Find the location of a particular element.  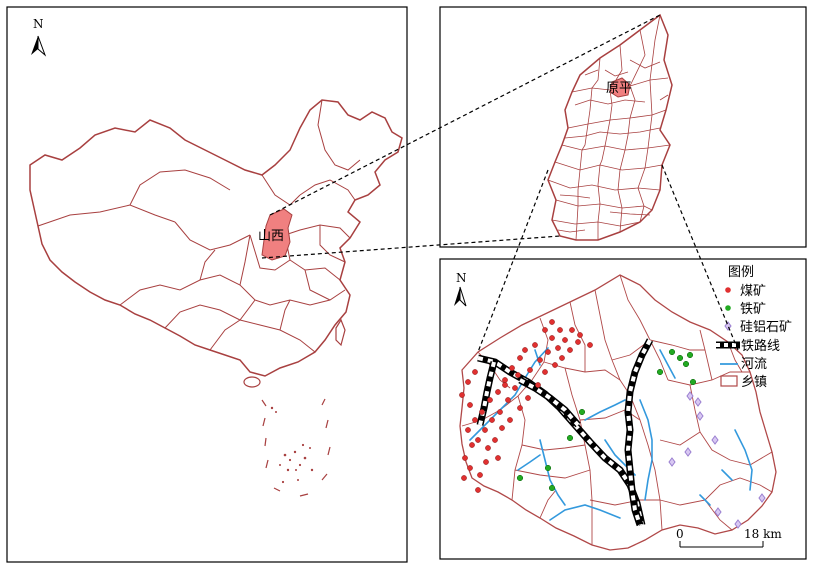

legend: 图例 煤矿 铁矿 硅铝石矿 铁路线 河流 乡镇 is located at coordinates (754, 327).